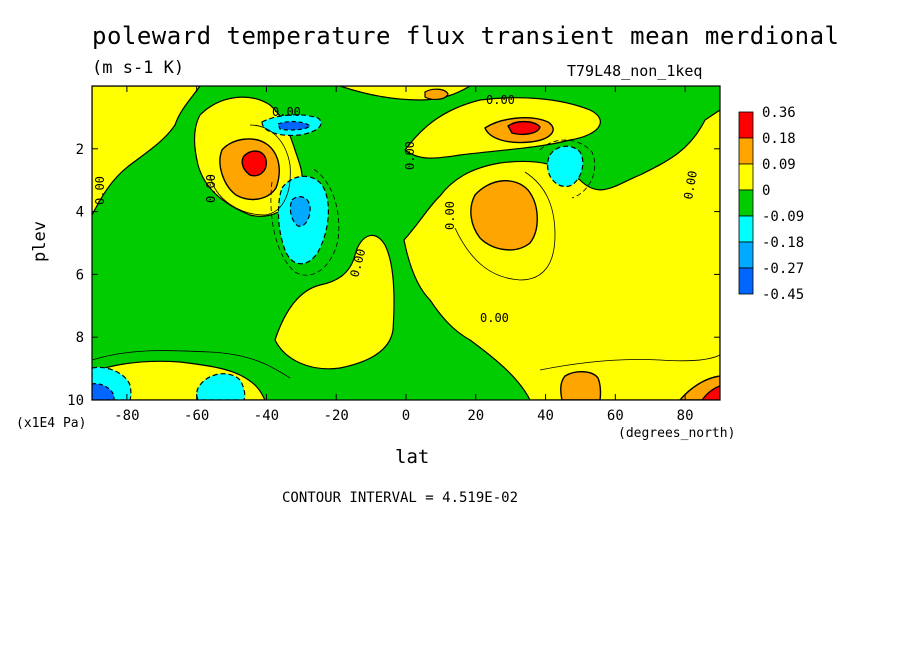 The width and height of the screenshot is (904, 654). I want to click on y-tick-label: 8, so click(80, 338).